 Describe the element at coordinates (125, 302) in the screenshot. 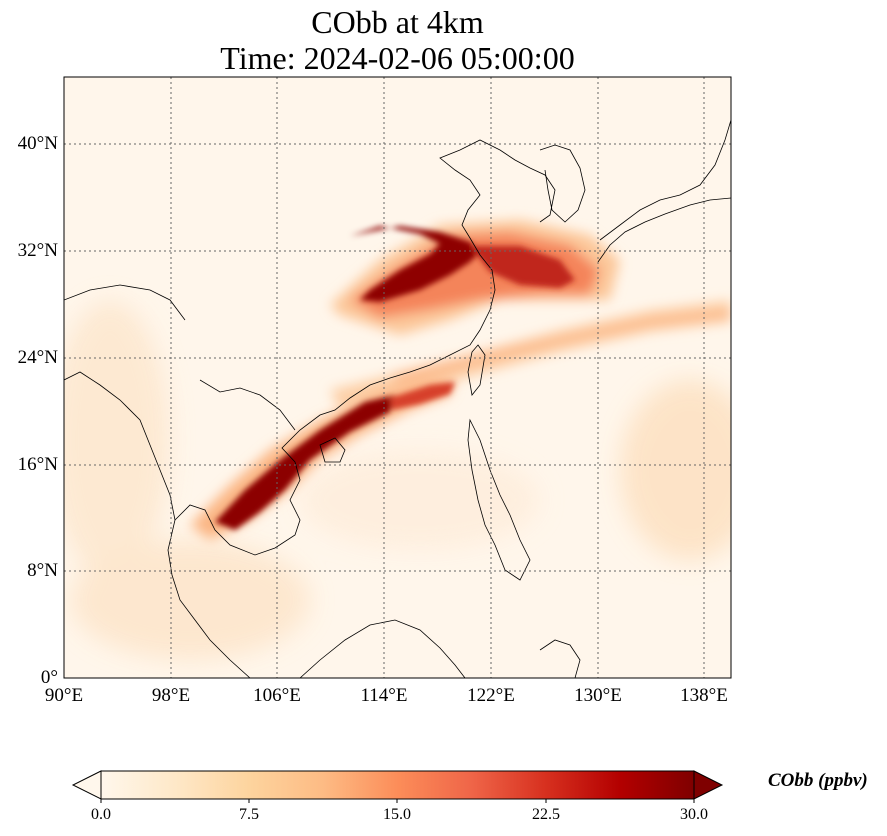

I see `border-himalaya` at that location.